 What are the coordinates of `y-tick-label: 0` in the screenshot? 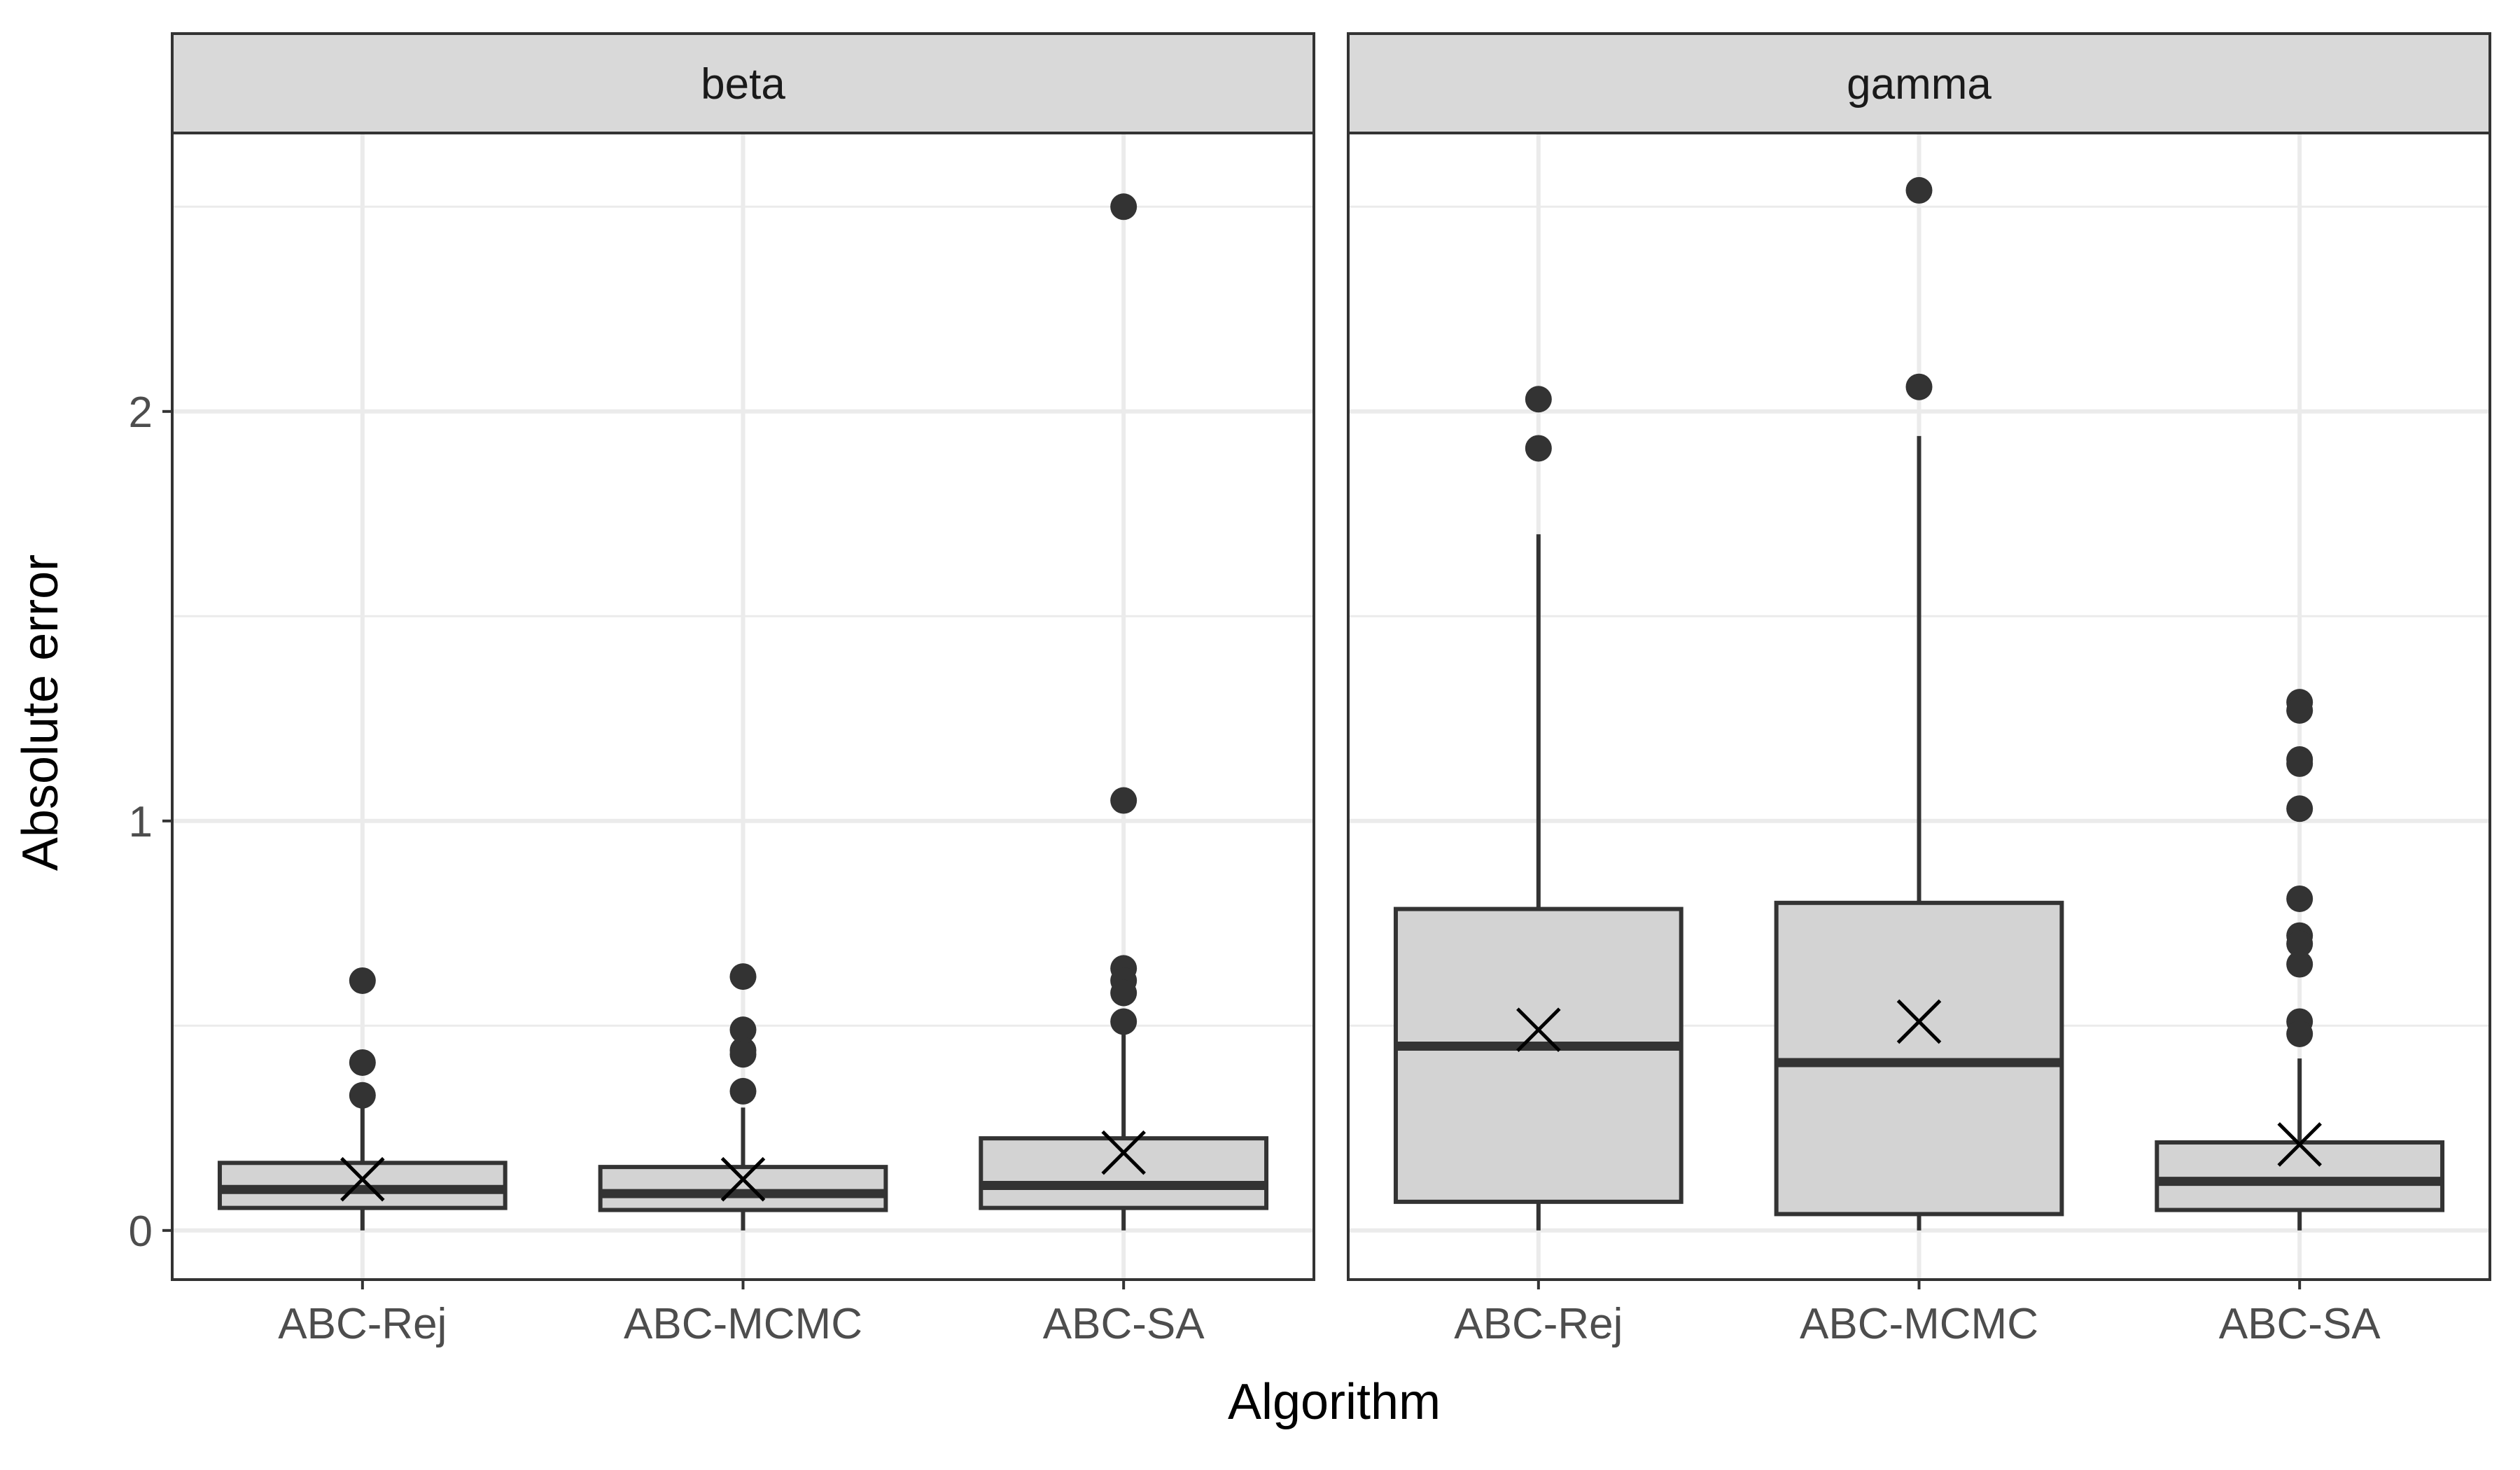 It's located at (141, 1232).